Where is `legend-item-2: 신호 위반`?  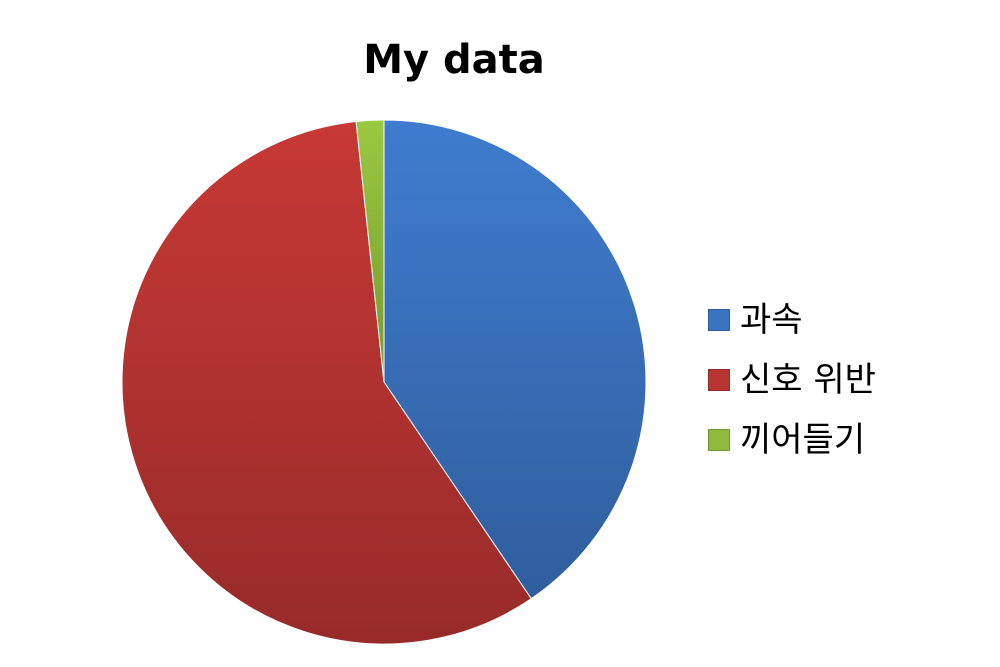
legend-item-2: 신호 위반 is located at coordinates (838, 380).